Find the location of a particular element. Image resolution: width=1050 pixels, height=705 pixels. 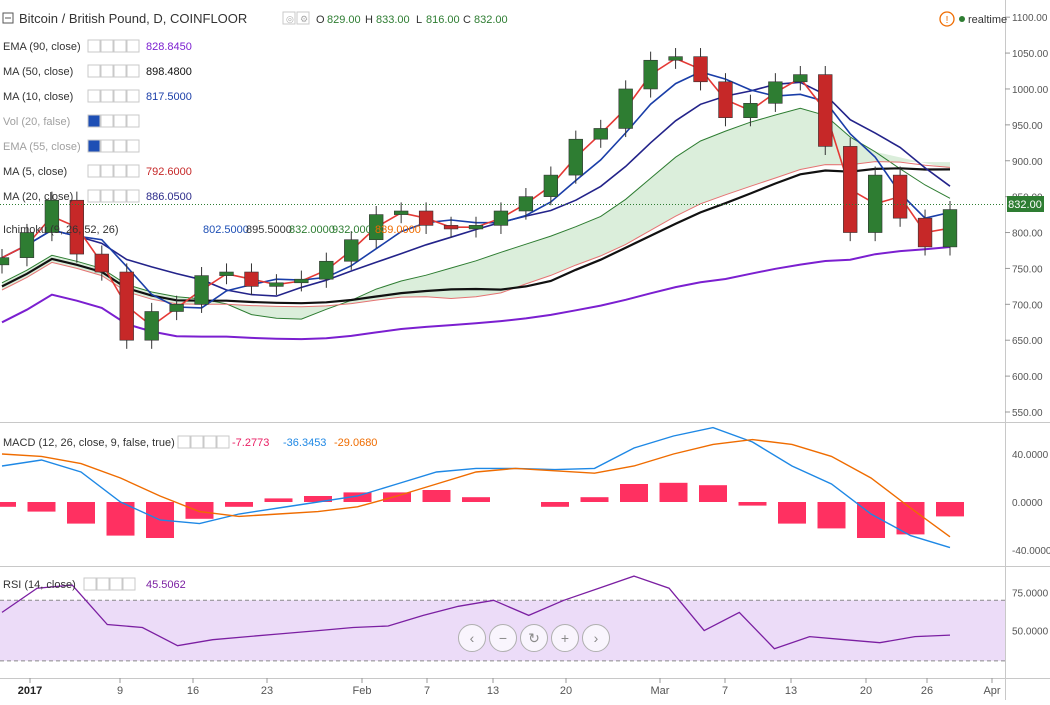

time-tick-label: 20 is located at coordinates (866, 691).